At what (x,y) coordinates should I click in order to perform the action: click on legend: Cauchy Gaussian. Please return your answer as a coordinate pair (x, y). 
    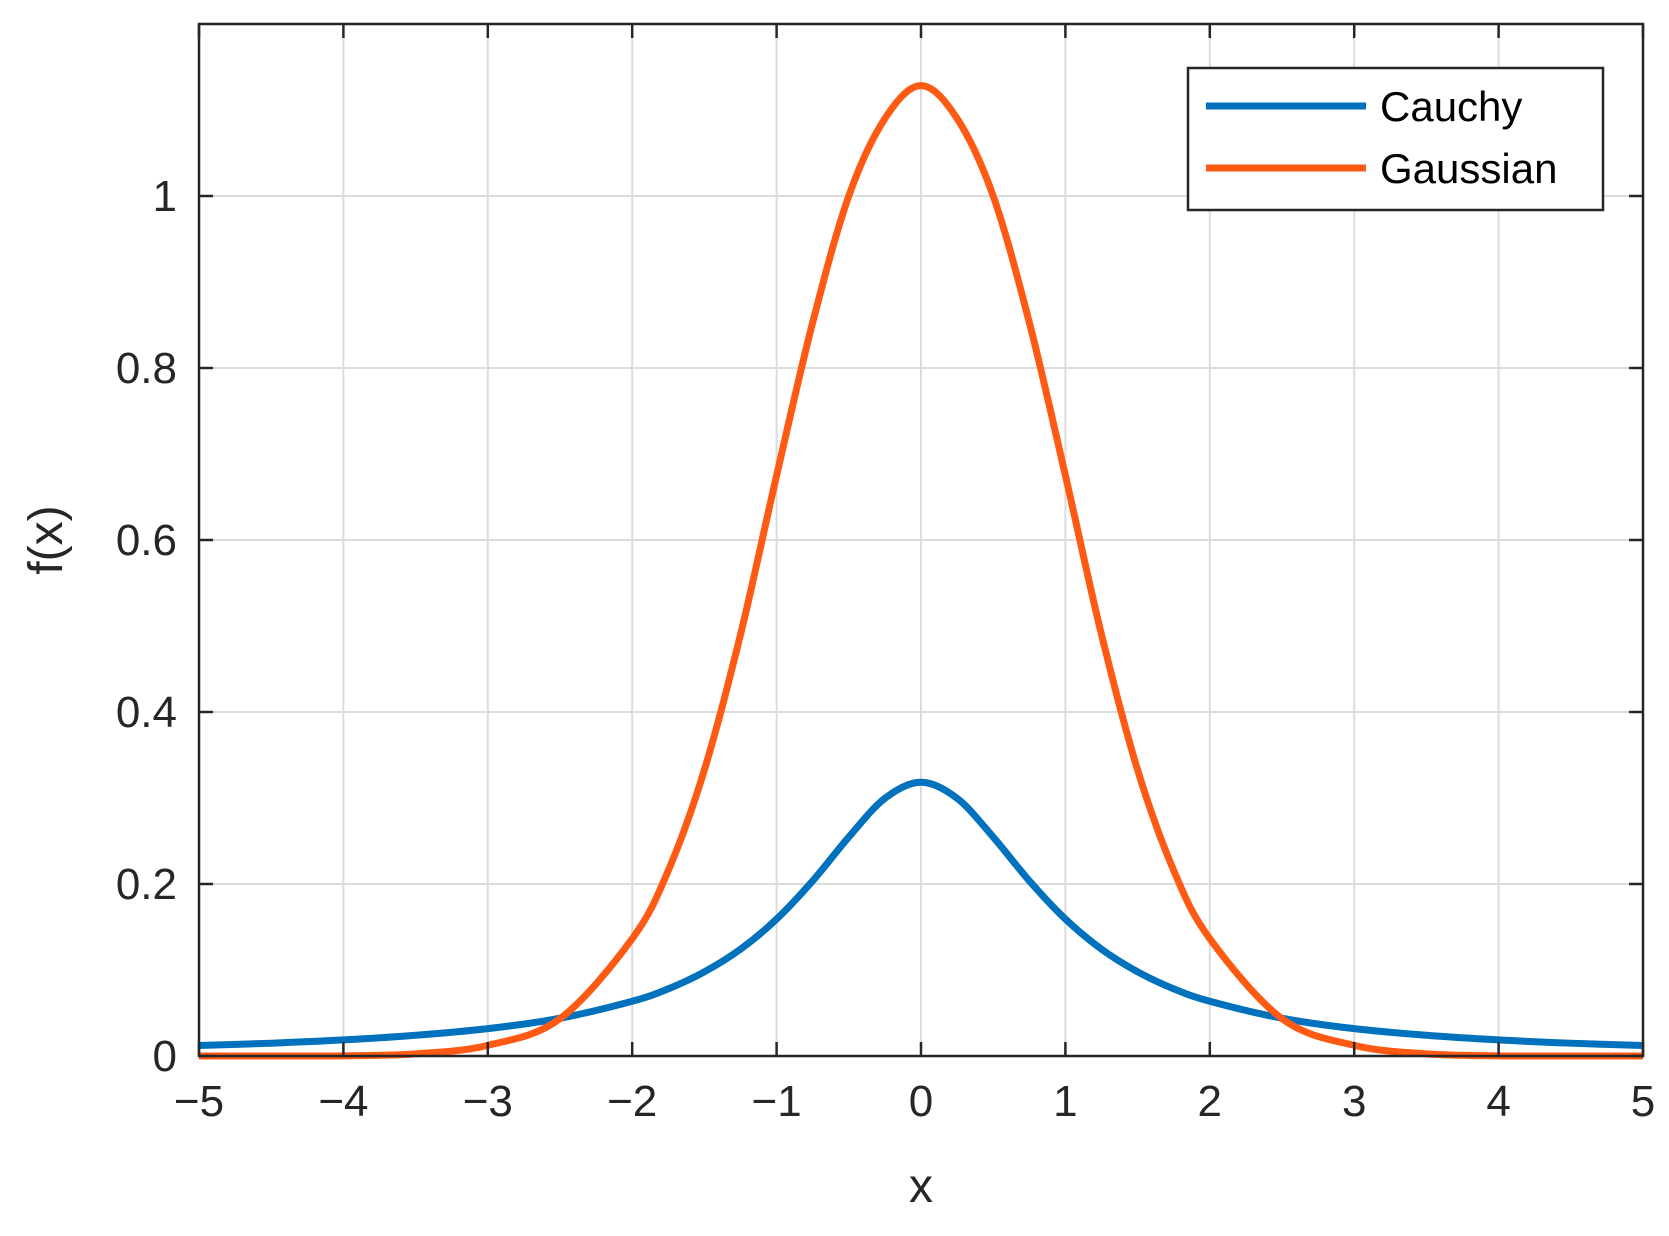
    Looking at the image, I should click on (1395, 139).